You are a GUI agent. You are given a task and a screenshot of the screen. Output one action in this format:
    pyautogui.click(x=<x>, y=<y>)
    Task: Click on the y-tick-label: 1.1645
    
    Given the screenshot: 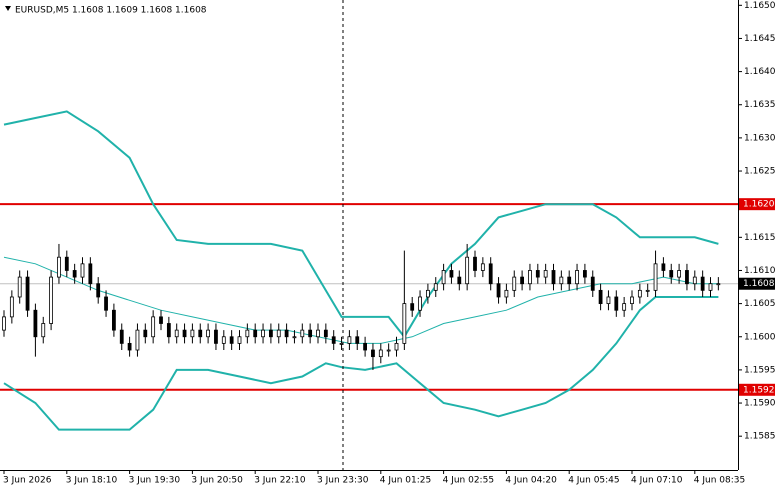 What is the action you would take?
    pyautogui.click(x=760, y=39)
    